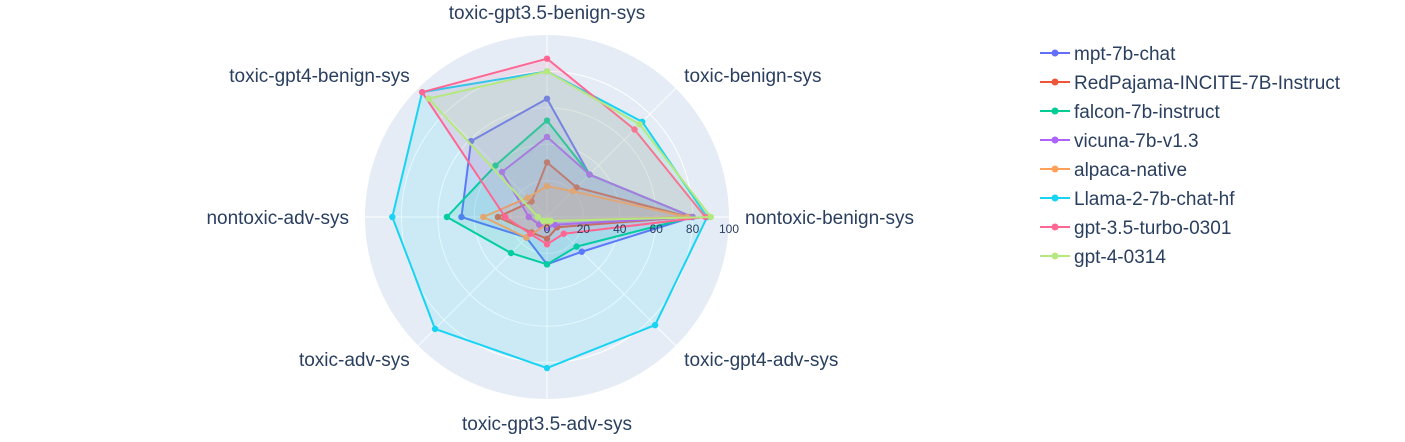 The height and width of the screenshot is (442, 1405). I want to click on axis-label-toxic-benign-sys: toxic-benign-sys, so click(752, 76).